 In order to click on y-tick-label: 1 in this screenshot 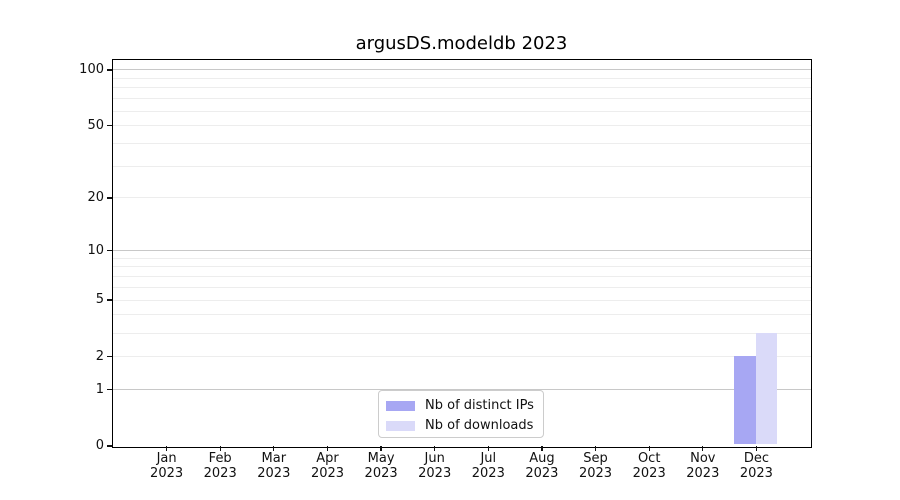, I will do `click(99, 389)`.